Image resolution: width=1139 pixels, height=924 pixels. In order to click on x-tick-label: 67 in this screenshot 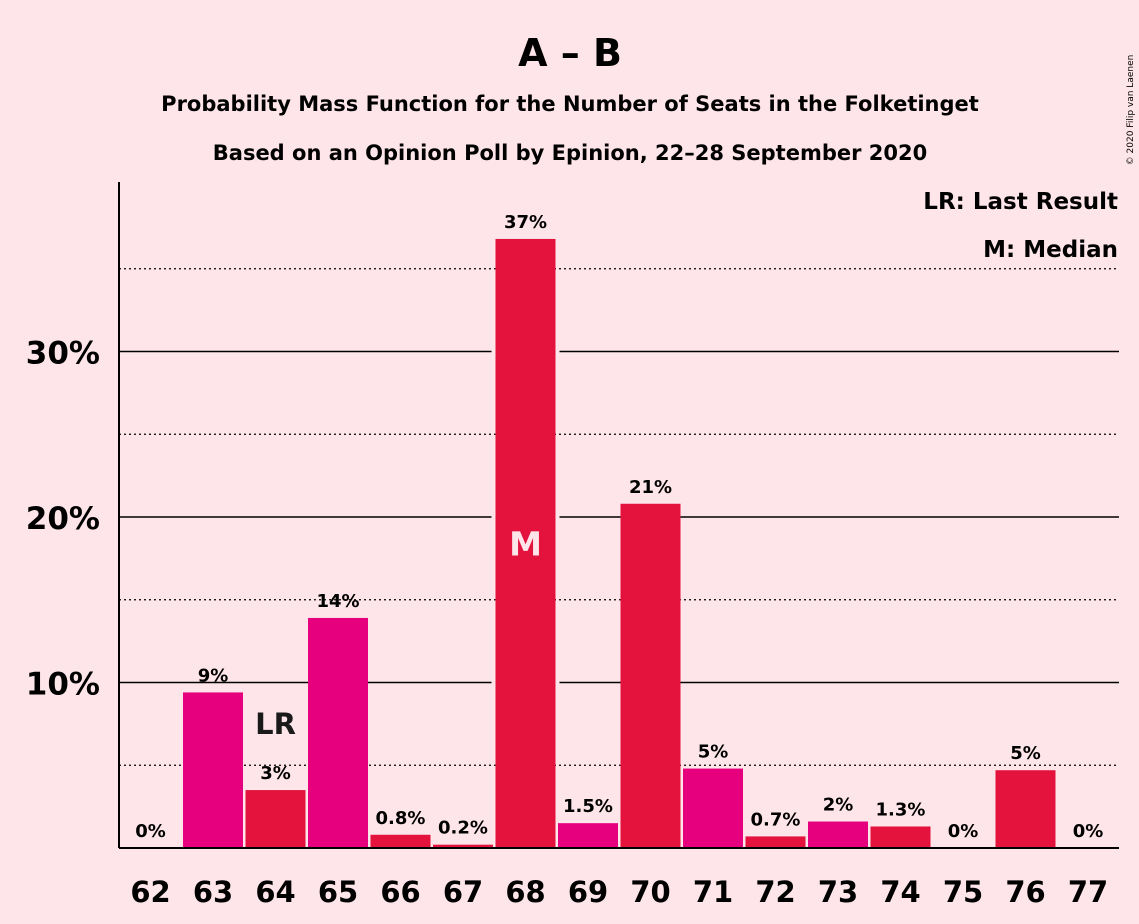, I will do `click(463, 892)`.